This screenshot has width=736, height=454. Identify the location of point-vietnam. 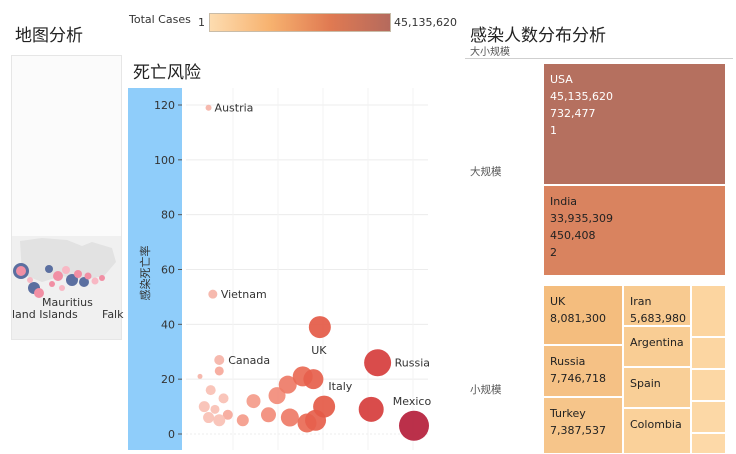
(213, 294).